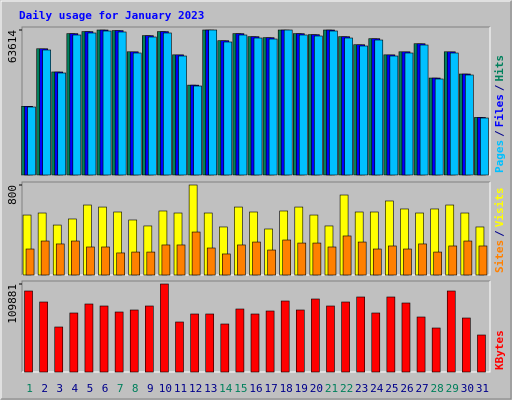 The image size is (512, 400). What do you see at coordinates (12, 195) in the screenshot?
I see `y-tick-label: 800` at bounding box center [12, 195].